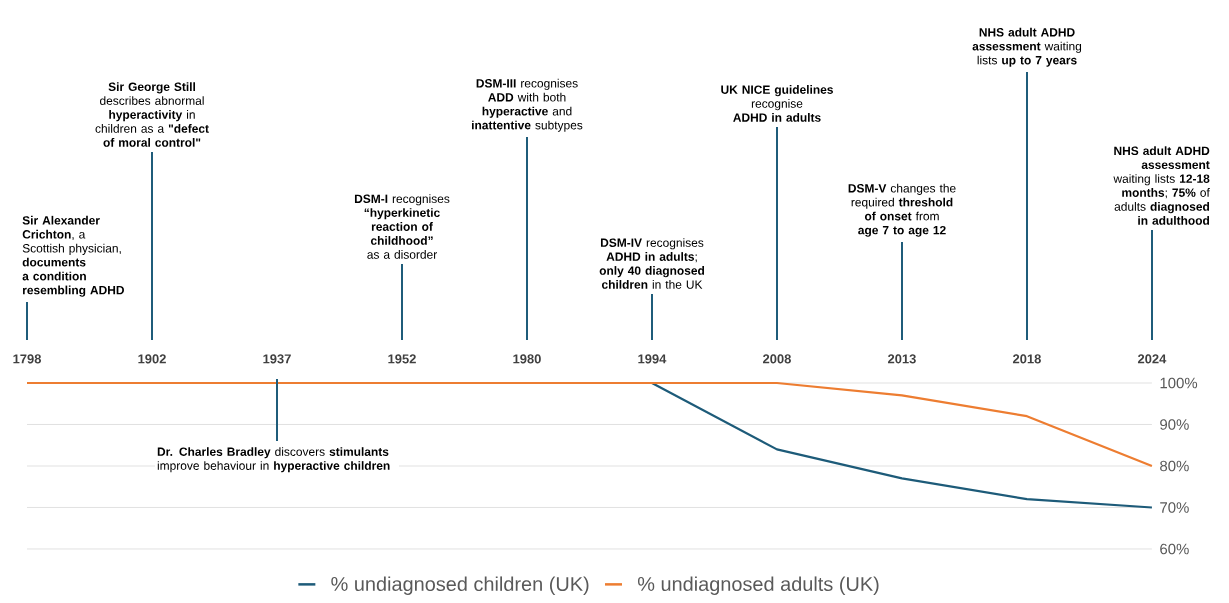  What do you see at coordinates (152, 359) in the screenshot?
I see `x-tick-label: 1902` at bounding box center [152, 359].